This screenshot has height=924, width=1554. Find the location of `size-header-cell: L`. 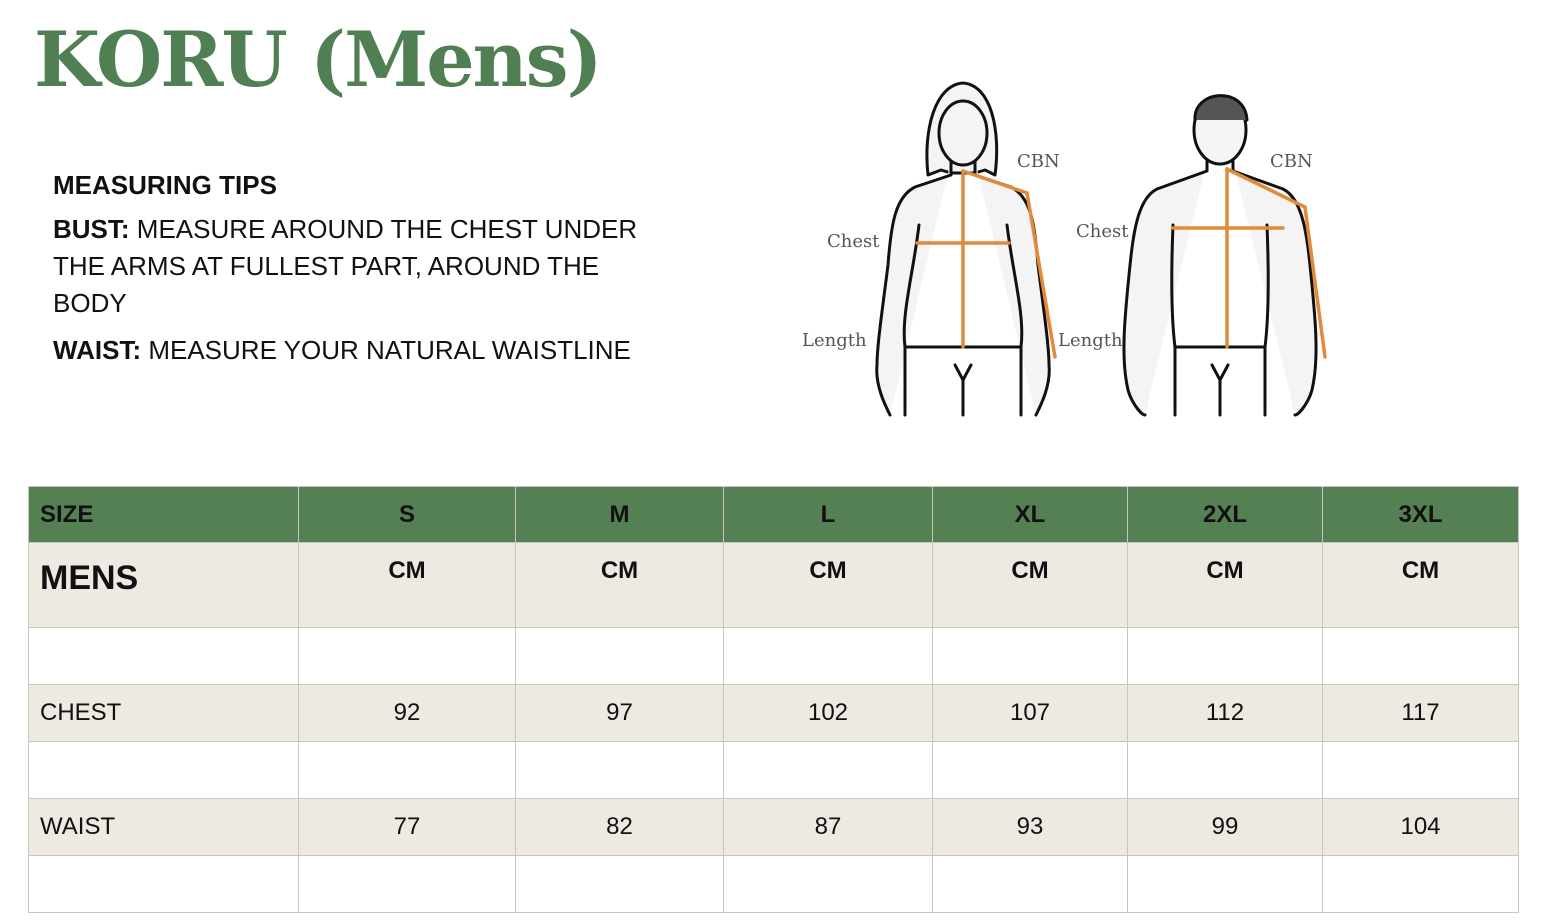

size-header-cell: L is located at coordinates (828, 514).